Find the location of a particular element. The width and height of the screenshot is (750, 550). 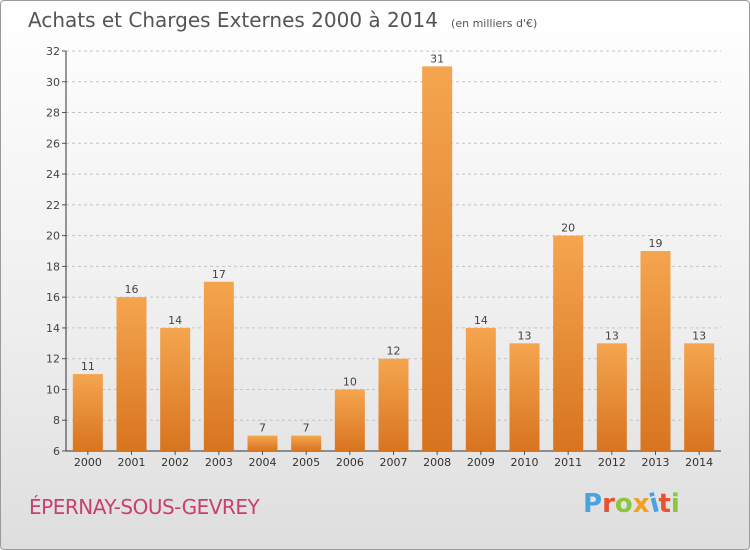

chart-unit: (en milliers d'€) is located at coordinates (494, 23).